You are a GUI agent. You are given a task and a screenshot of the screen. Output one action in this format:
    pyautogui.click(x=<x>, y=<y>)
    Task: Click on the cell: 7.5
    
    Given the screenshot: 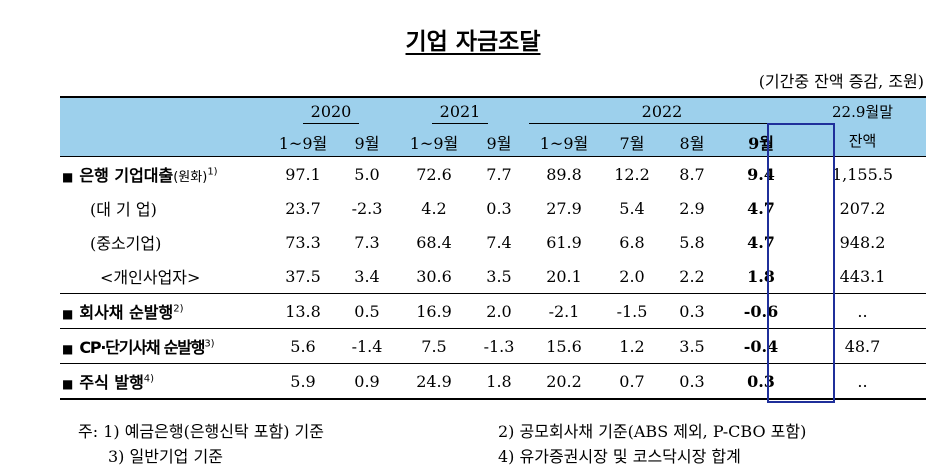 What is the action you would take?
    pyautogui.click(x=434, y=346)
    